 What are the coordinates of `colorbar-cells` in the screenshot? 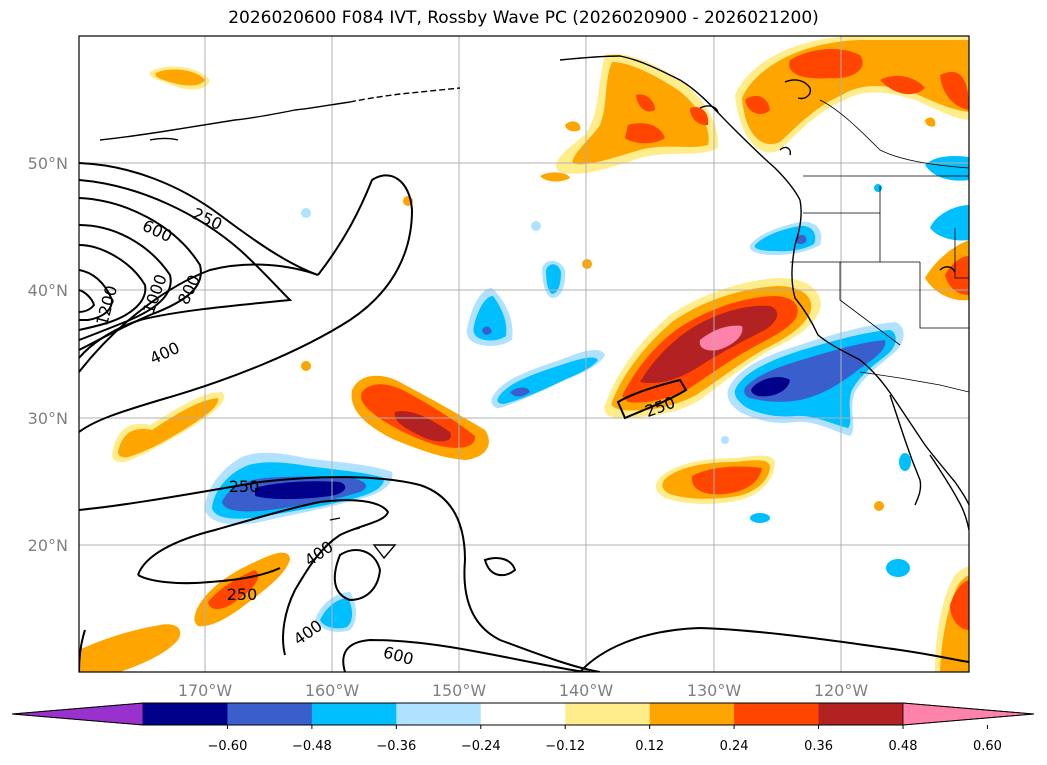 It's located at (523, 714).